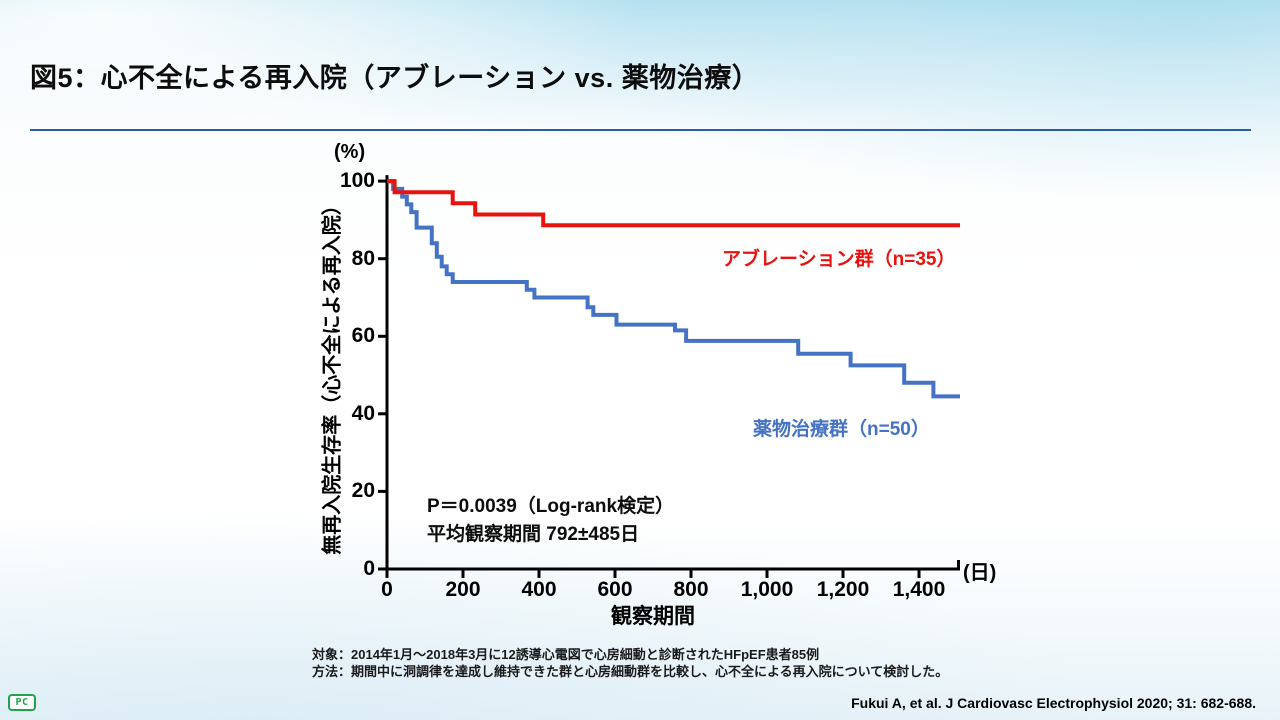 Image resolution: width=1280 pixels, height=720 pixels. Describe the element at coordinates (550, 521) in the screenshot. I see `statistics-annotation: P＝0.0039（Log-rank検定） 平均観察期間 792±485日` at that location.